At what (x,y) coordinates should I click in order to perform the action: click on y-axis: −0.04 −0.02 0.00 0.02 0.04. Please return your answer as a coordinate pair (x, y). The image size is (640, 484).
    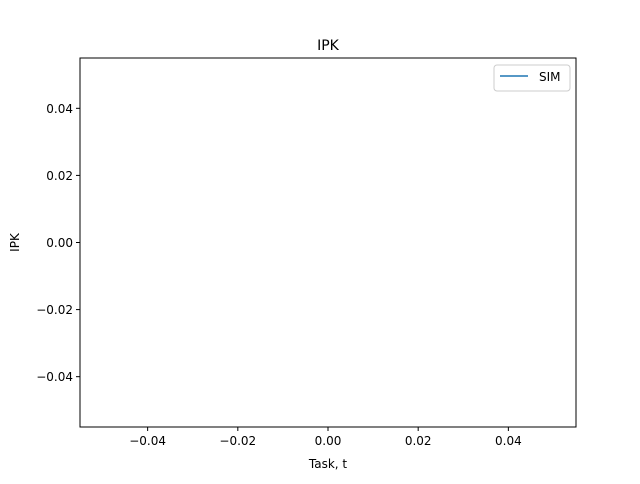
    Looking at the image, I should click on (58, 243).